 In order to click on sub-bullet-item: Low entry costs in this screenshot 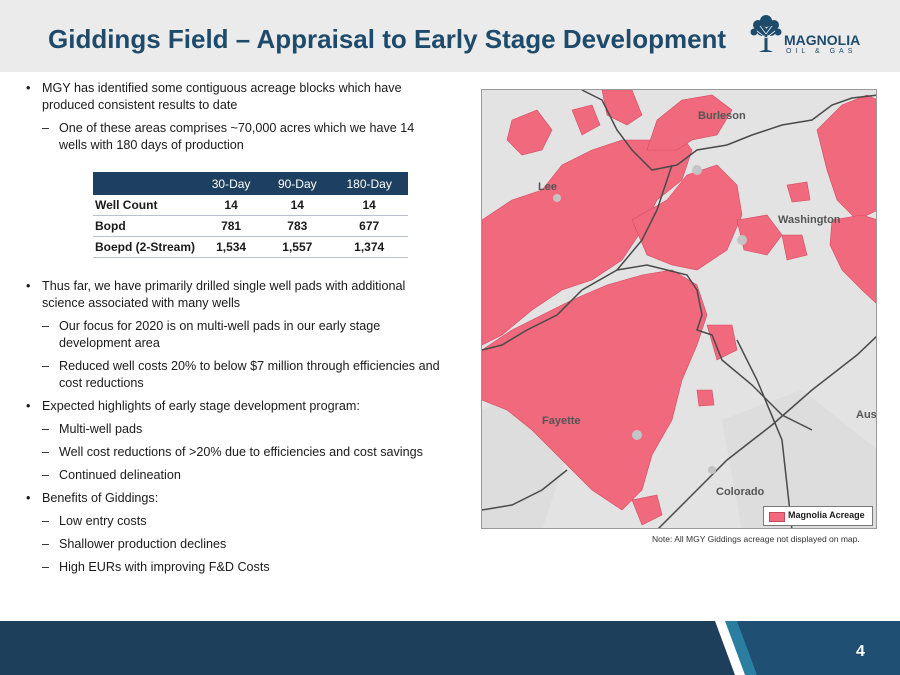, I will do `click(232, 521)`.